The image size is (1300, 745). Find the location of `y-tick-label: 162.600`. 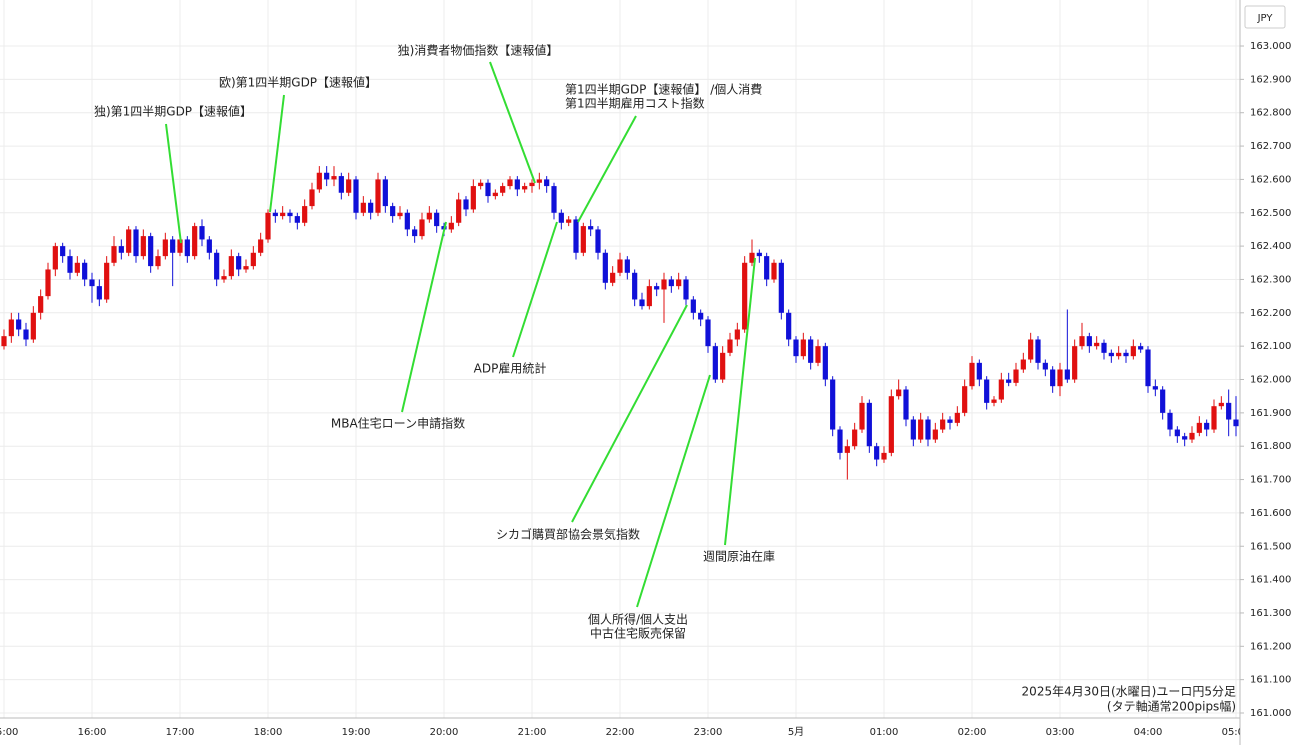

y-tick-label: 162.600 is located at coordinates (1270, 179).